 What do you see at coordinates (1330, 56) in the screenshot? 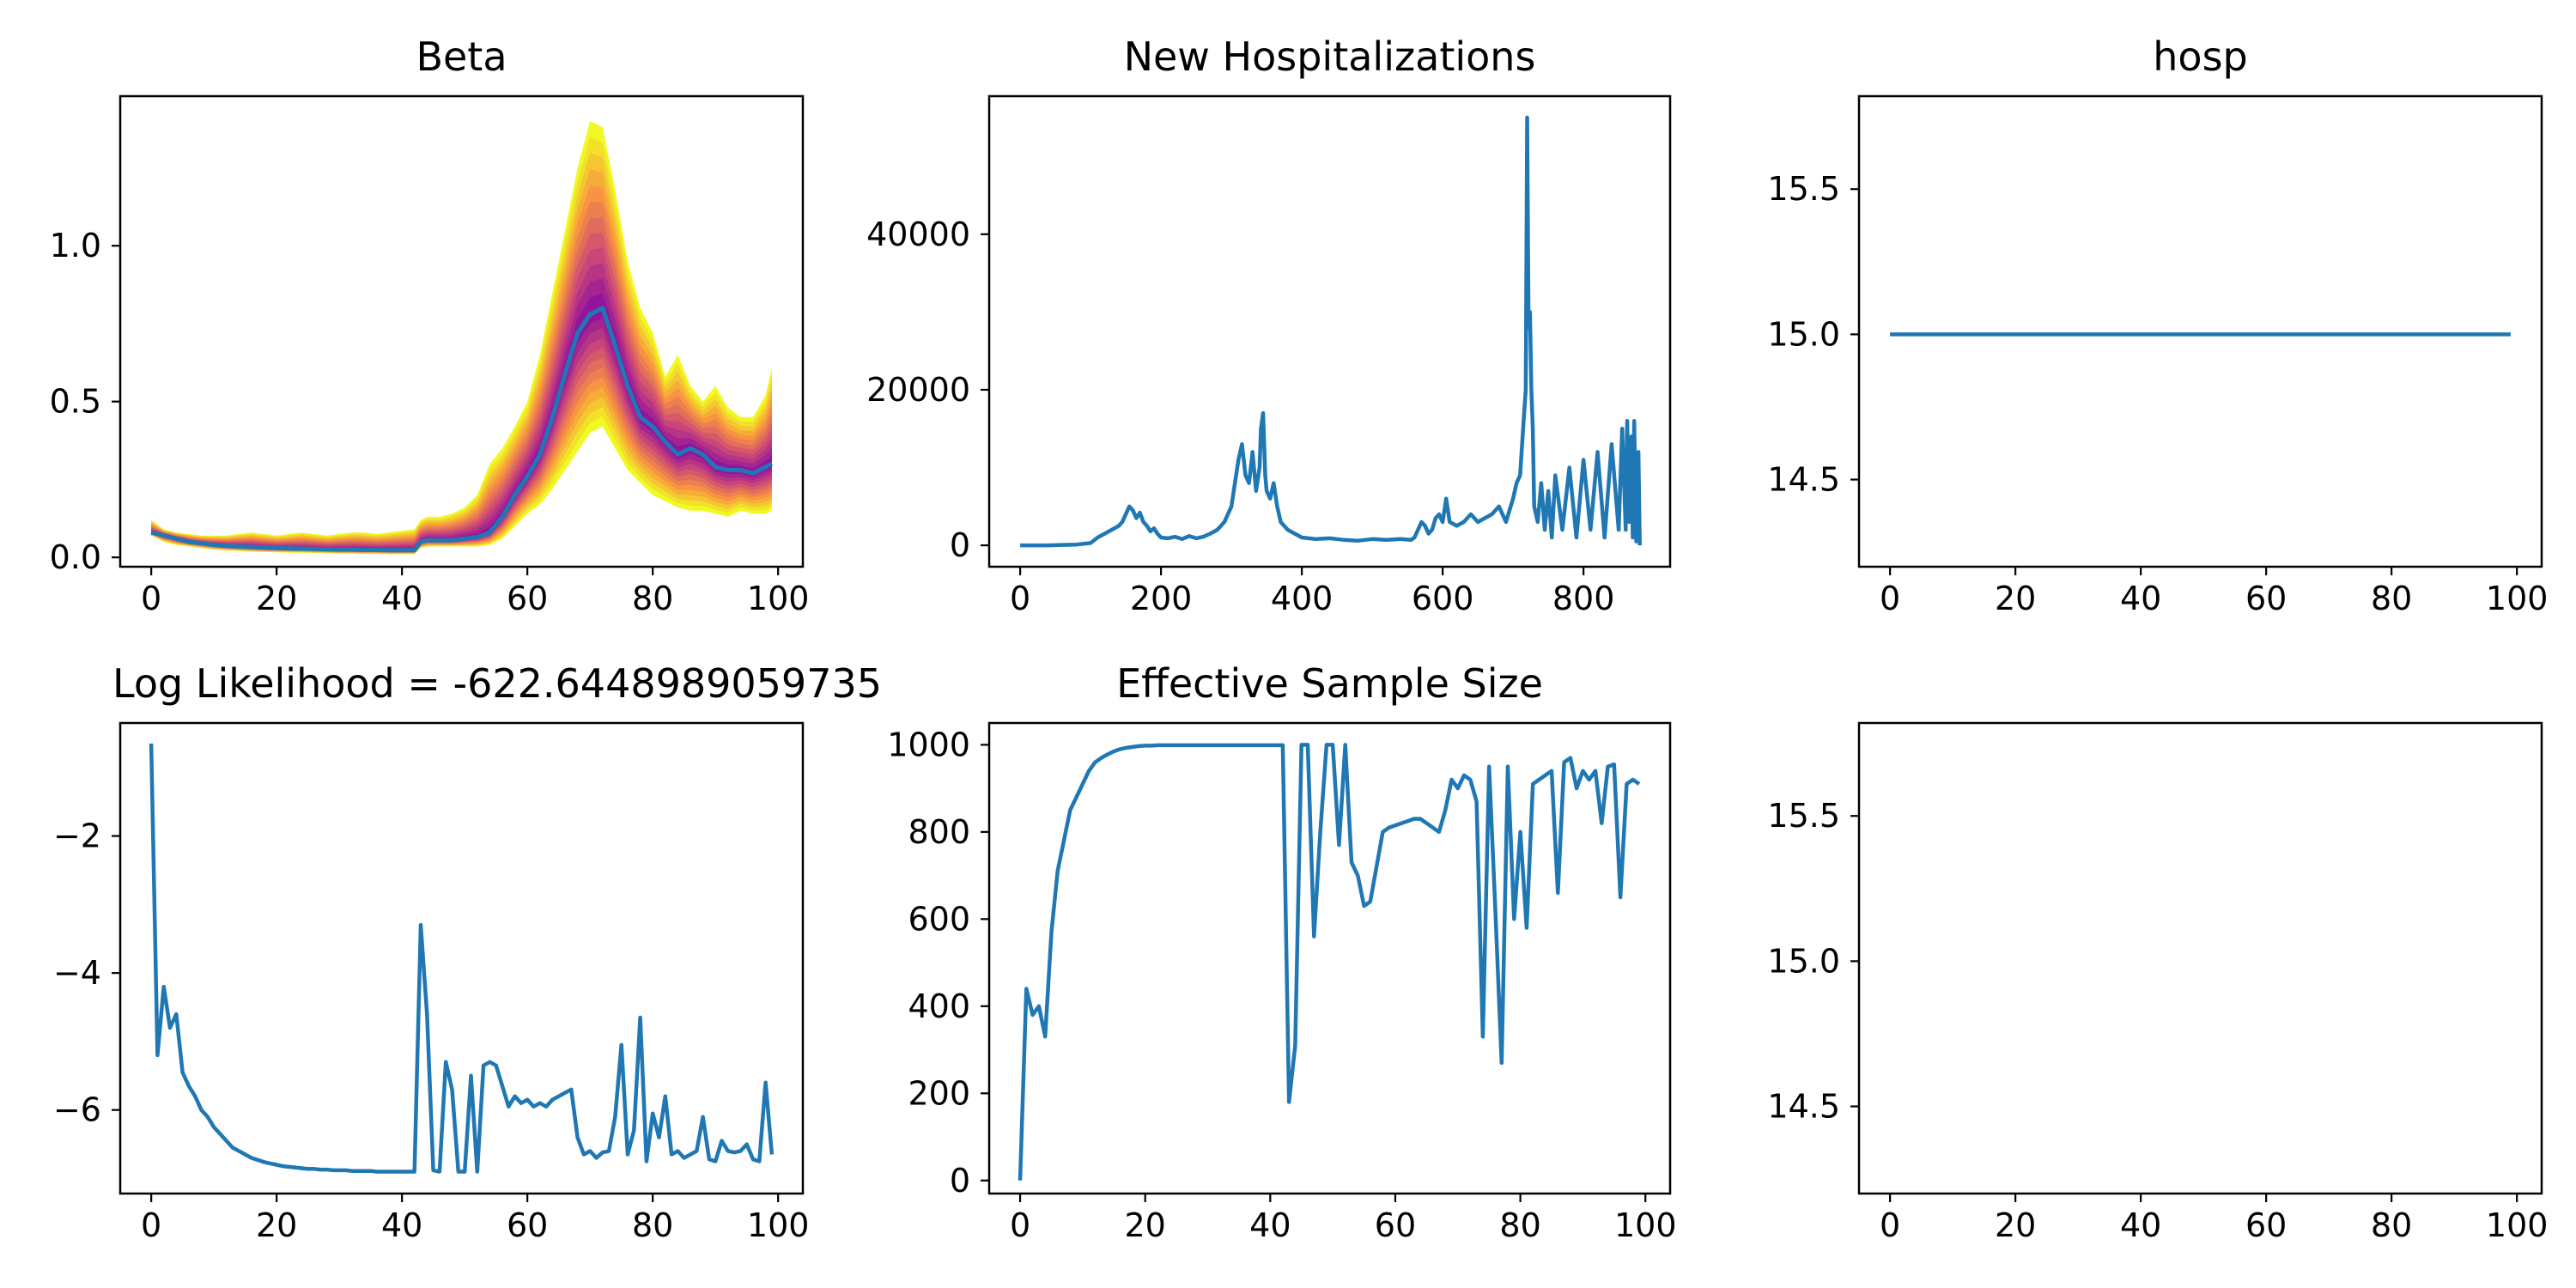
I see `subplot-title: New Hospitalizations` at bounding box center [1330, 56].